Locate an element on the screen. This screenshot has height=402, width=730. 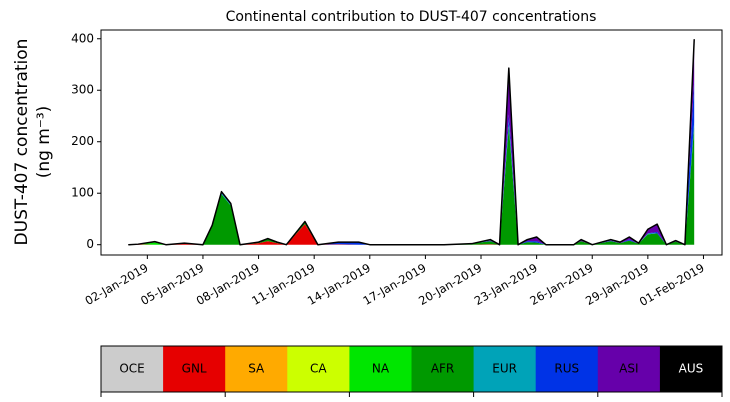
legend-label: SA is located at coordinates (256, 369).